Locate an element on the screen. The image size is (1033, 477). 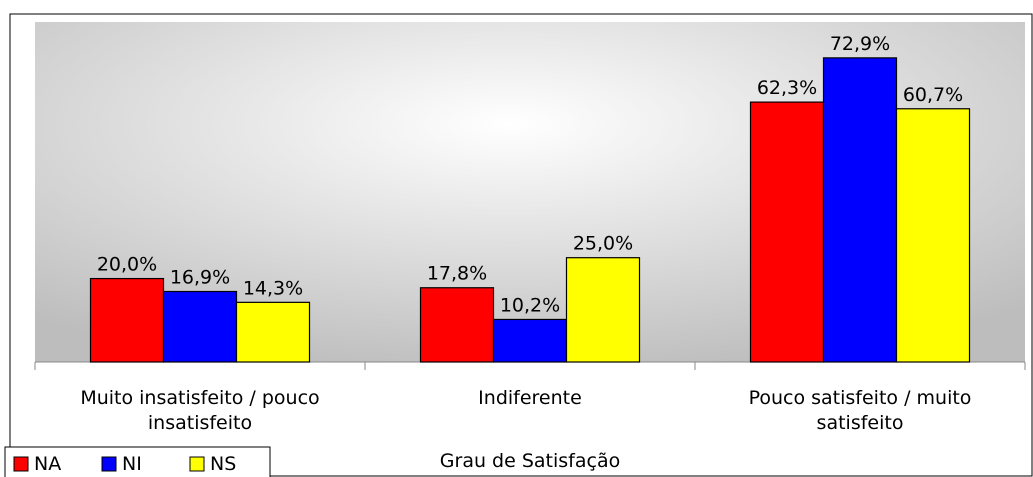
value-label: 17,8% is located at coordinates (457, 274).